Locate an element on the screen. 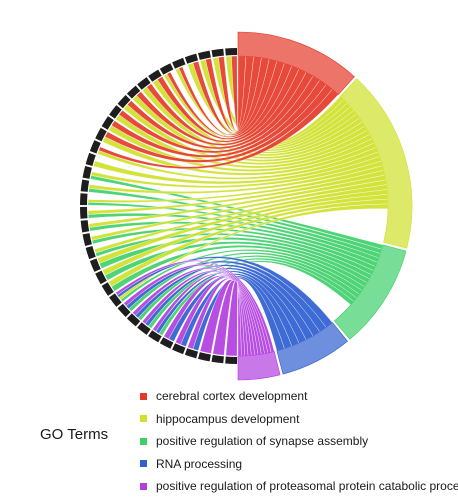 The image size is (458, 504). legend-item-hippocampus: hippocampus development is located at coordinates (299, 419).